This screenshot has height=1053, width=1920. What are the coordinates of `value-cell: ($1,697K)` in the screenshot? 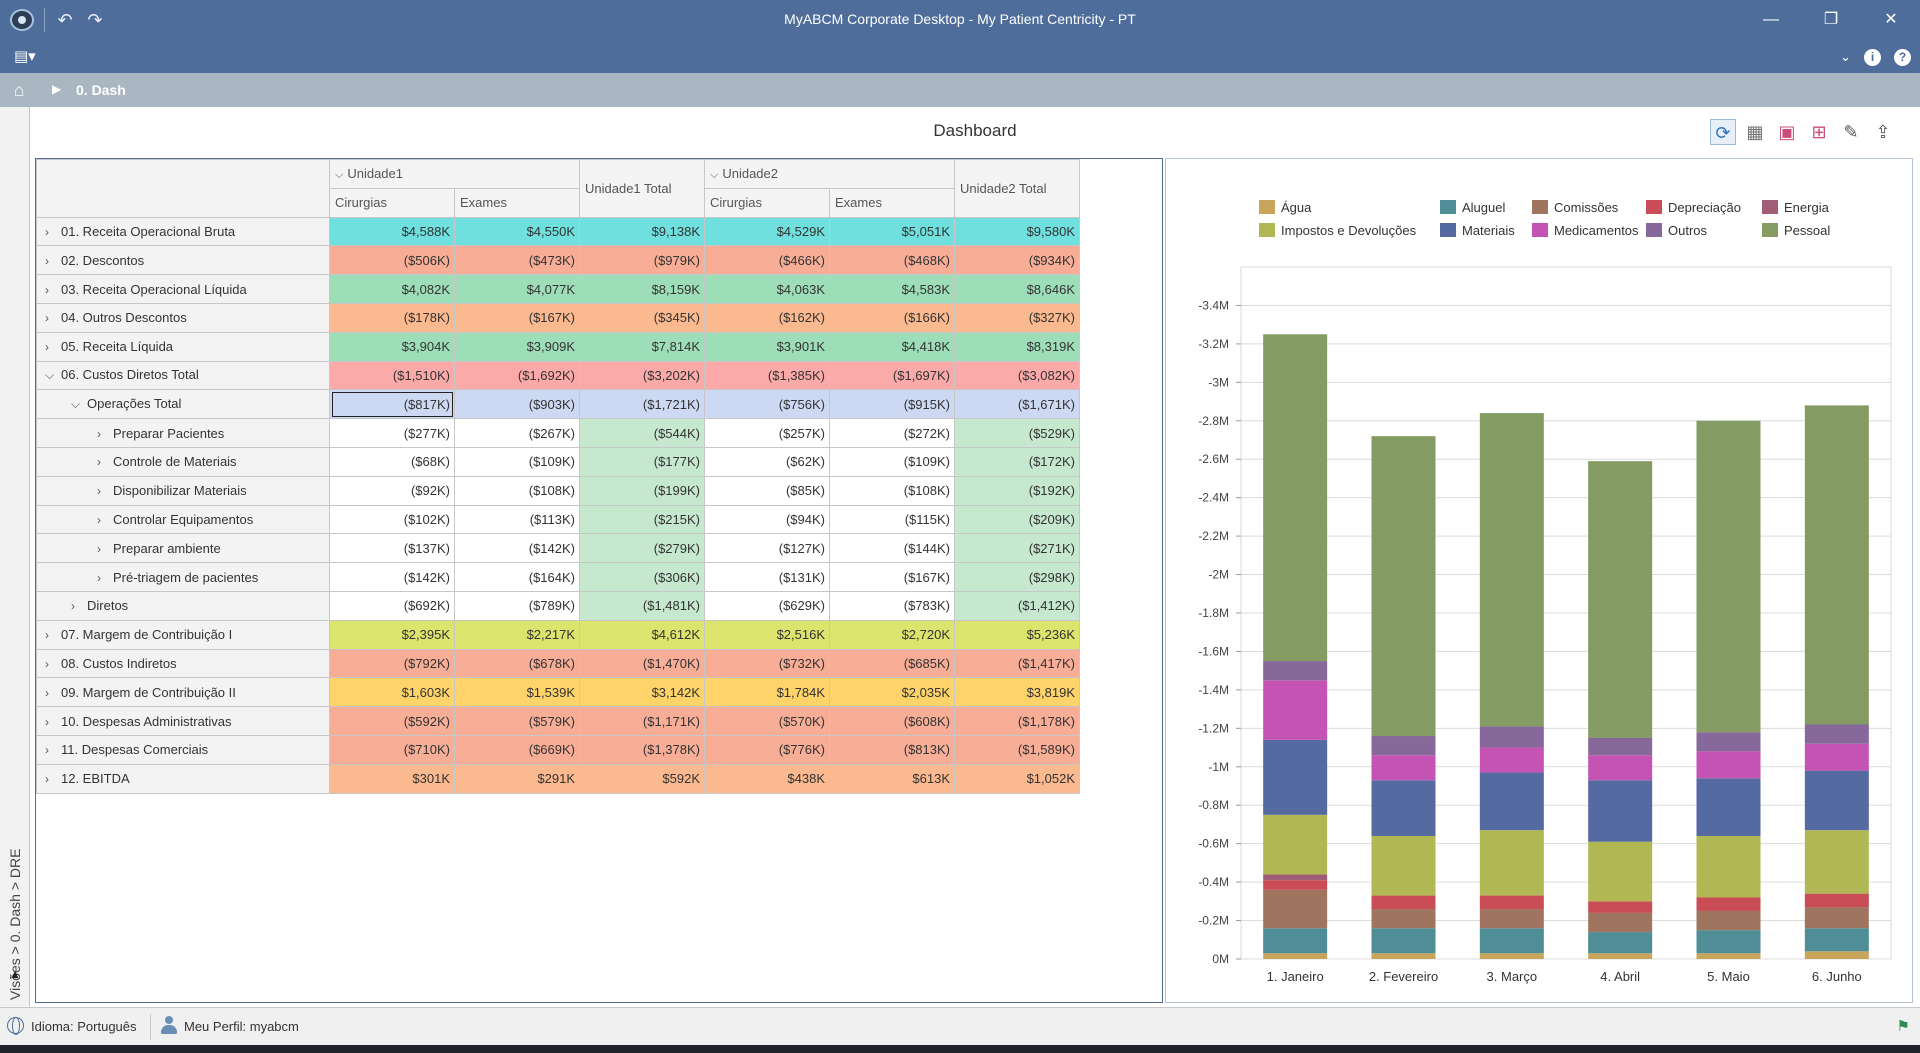 It's located at (892, 375).